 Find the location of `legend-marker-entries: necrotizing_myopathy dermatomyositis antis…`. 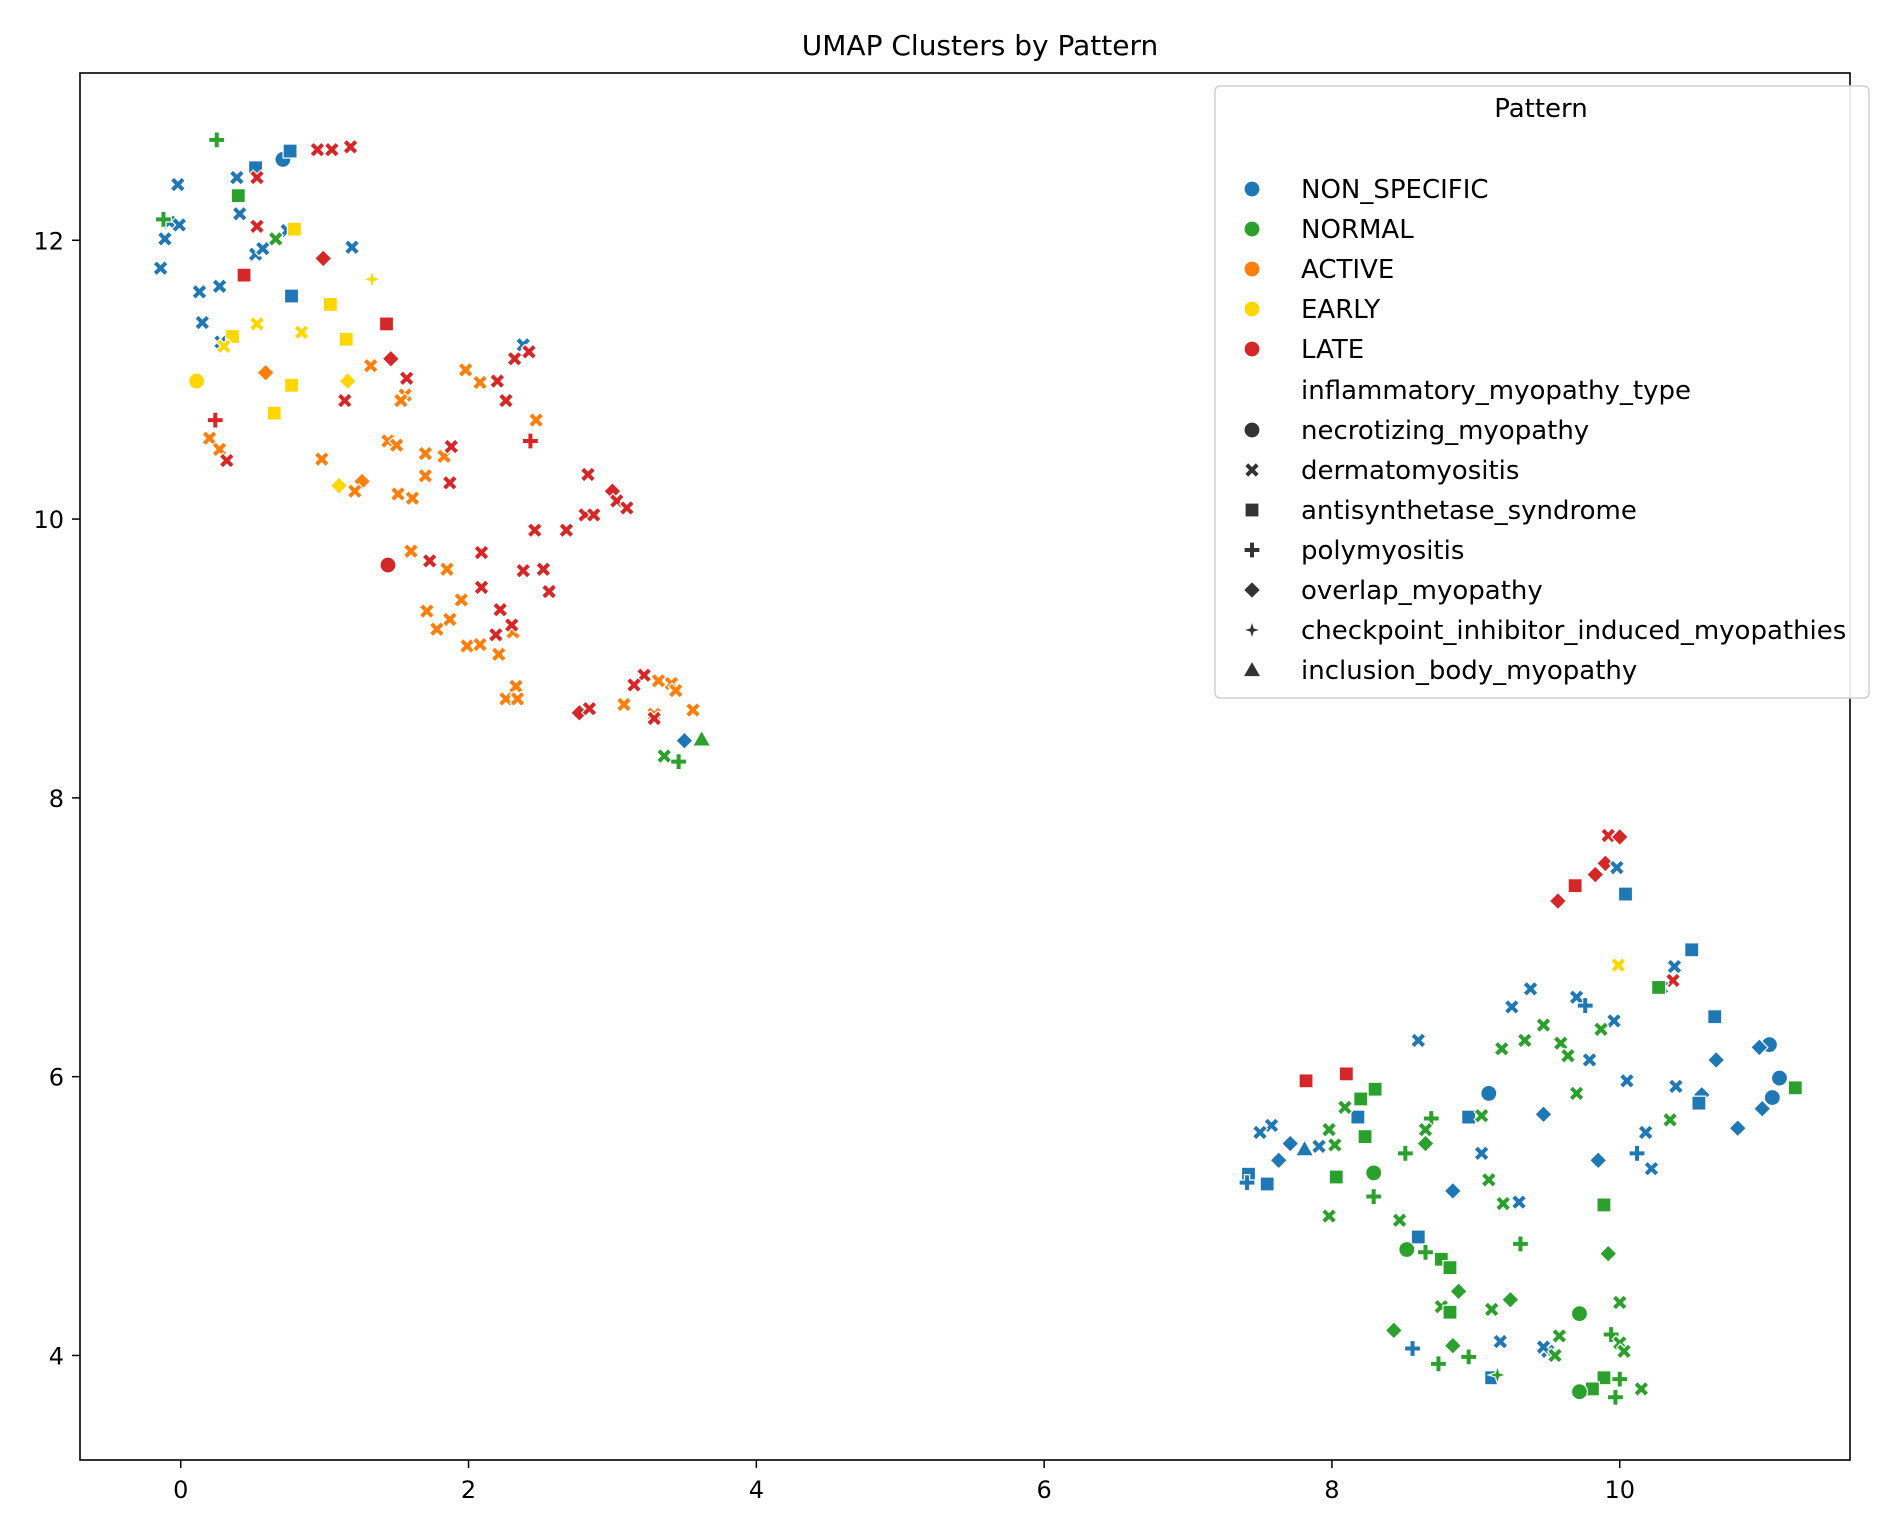

legend-marker-entries: necrotizing_myopathy dermatomyositis antis… is located at coordinates (1543, 551).